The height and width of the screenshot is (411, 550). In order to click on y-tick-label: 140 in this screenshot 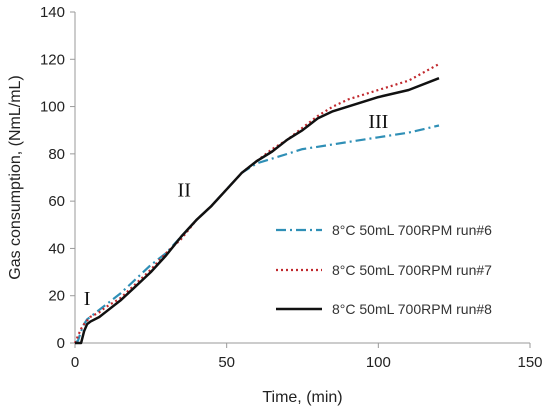, I will do `click(52, 12)`.